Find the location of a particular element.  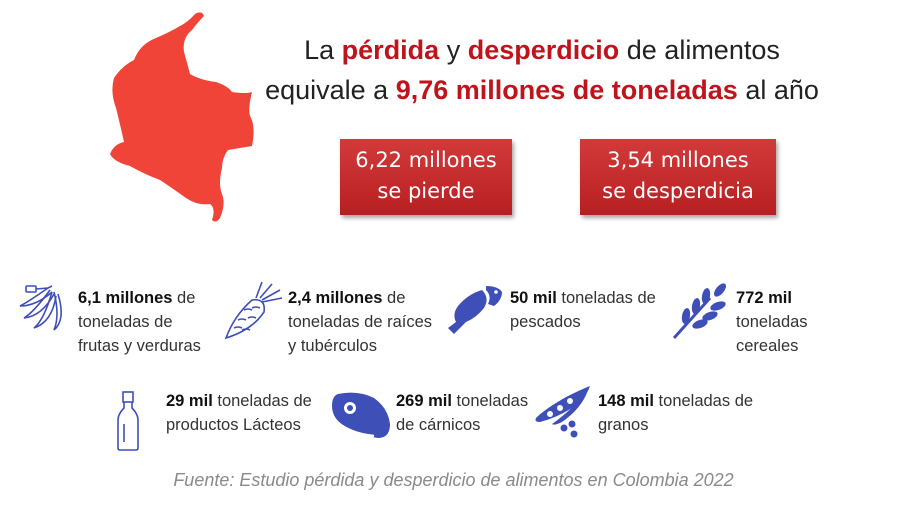

loss-box: 6,22 millones se pierde is located at coordinates (426, 177).